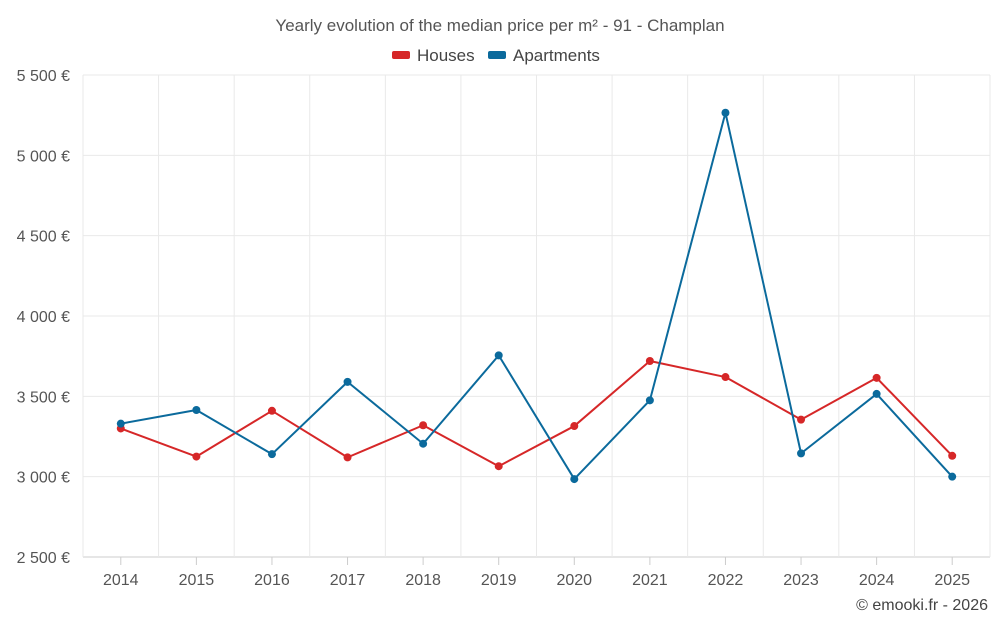 This screenshot has height=625, width=1000. What do you see at coordinates (922, 605) in the screenshot?
I see `credit-text: © emooki.fr - 2026` at bounding box center [922, 605].